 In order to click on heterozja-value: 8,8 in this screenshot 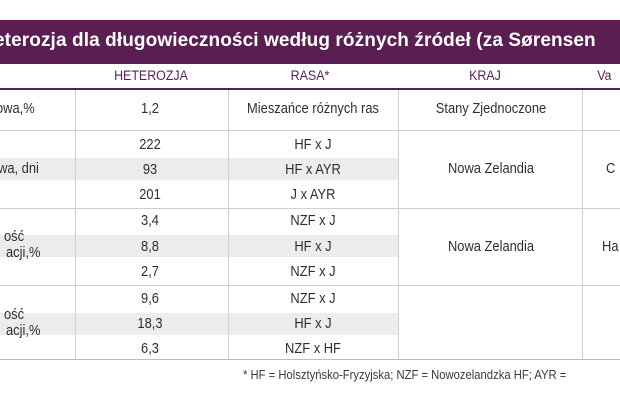, I will do `click(150, 246)`.